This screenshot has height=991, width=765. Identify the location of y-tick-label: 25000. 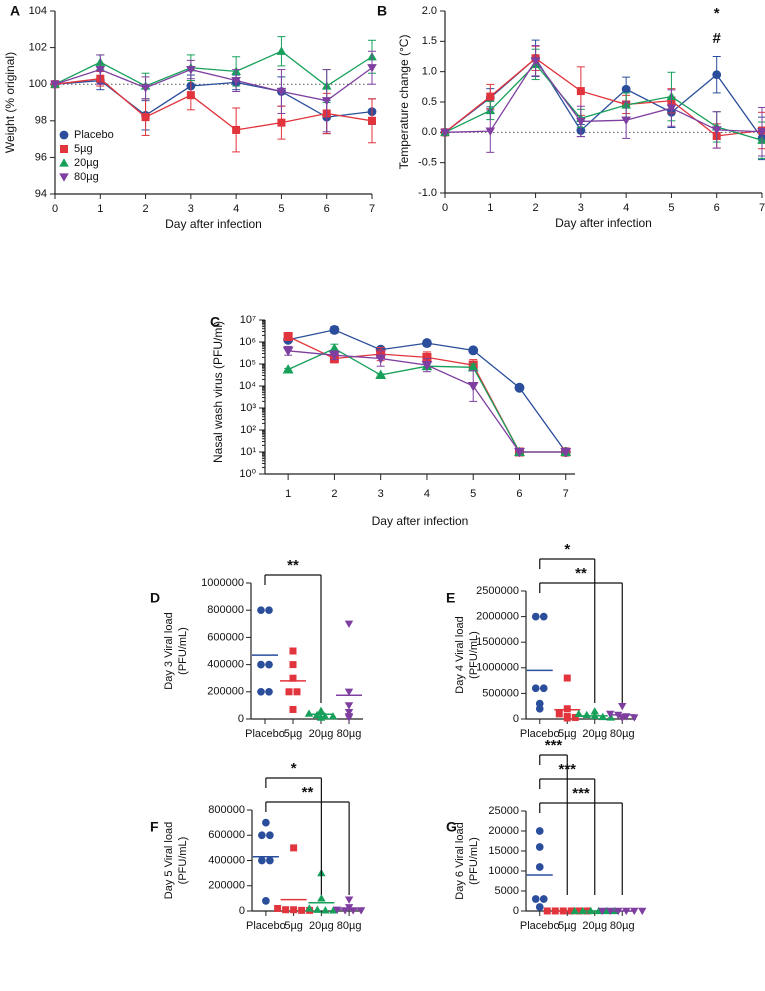
(503, 811).